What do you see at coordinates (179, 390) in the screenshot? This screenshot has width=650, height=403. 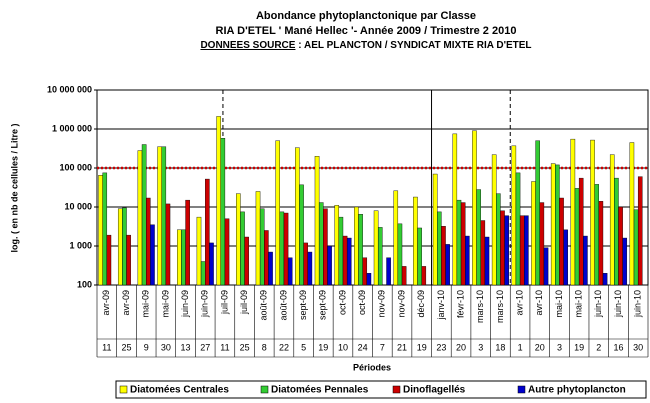 I see `legend-label: Diatomées Centrales` at bounding box center [179, 390].